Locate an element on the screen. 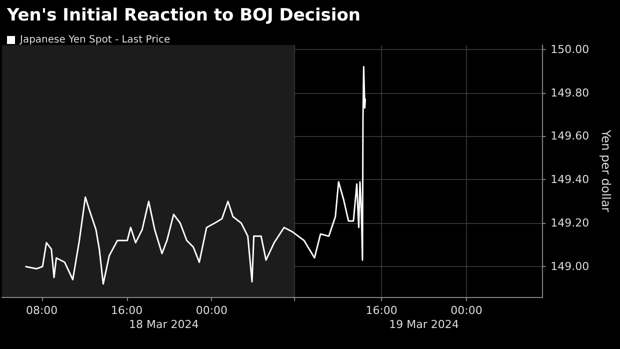 Image resolution: width=620 pixels, height=349 pixels. y-tick-label: 149.80 is located at coordinates (570, 93).